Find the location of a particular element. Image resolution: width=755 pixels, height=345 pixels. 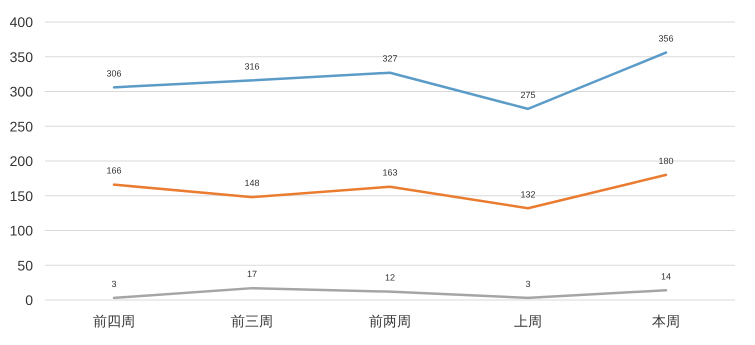

data-label: 132 is located at coordinates (528, 194).